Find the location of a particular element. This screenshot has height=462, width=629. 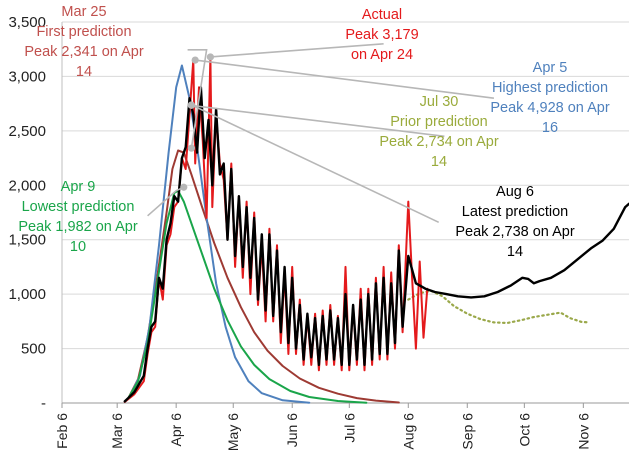

annotation-line: Peak 3,179 is located at coordinates (381, 35).